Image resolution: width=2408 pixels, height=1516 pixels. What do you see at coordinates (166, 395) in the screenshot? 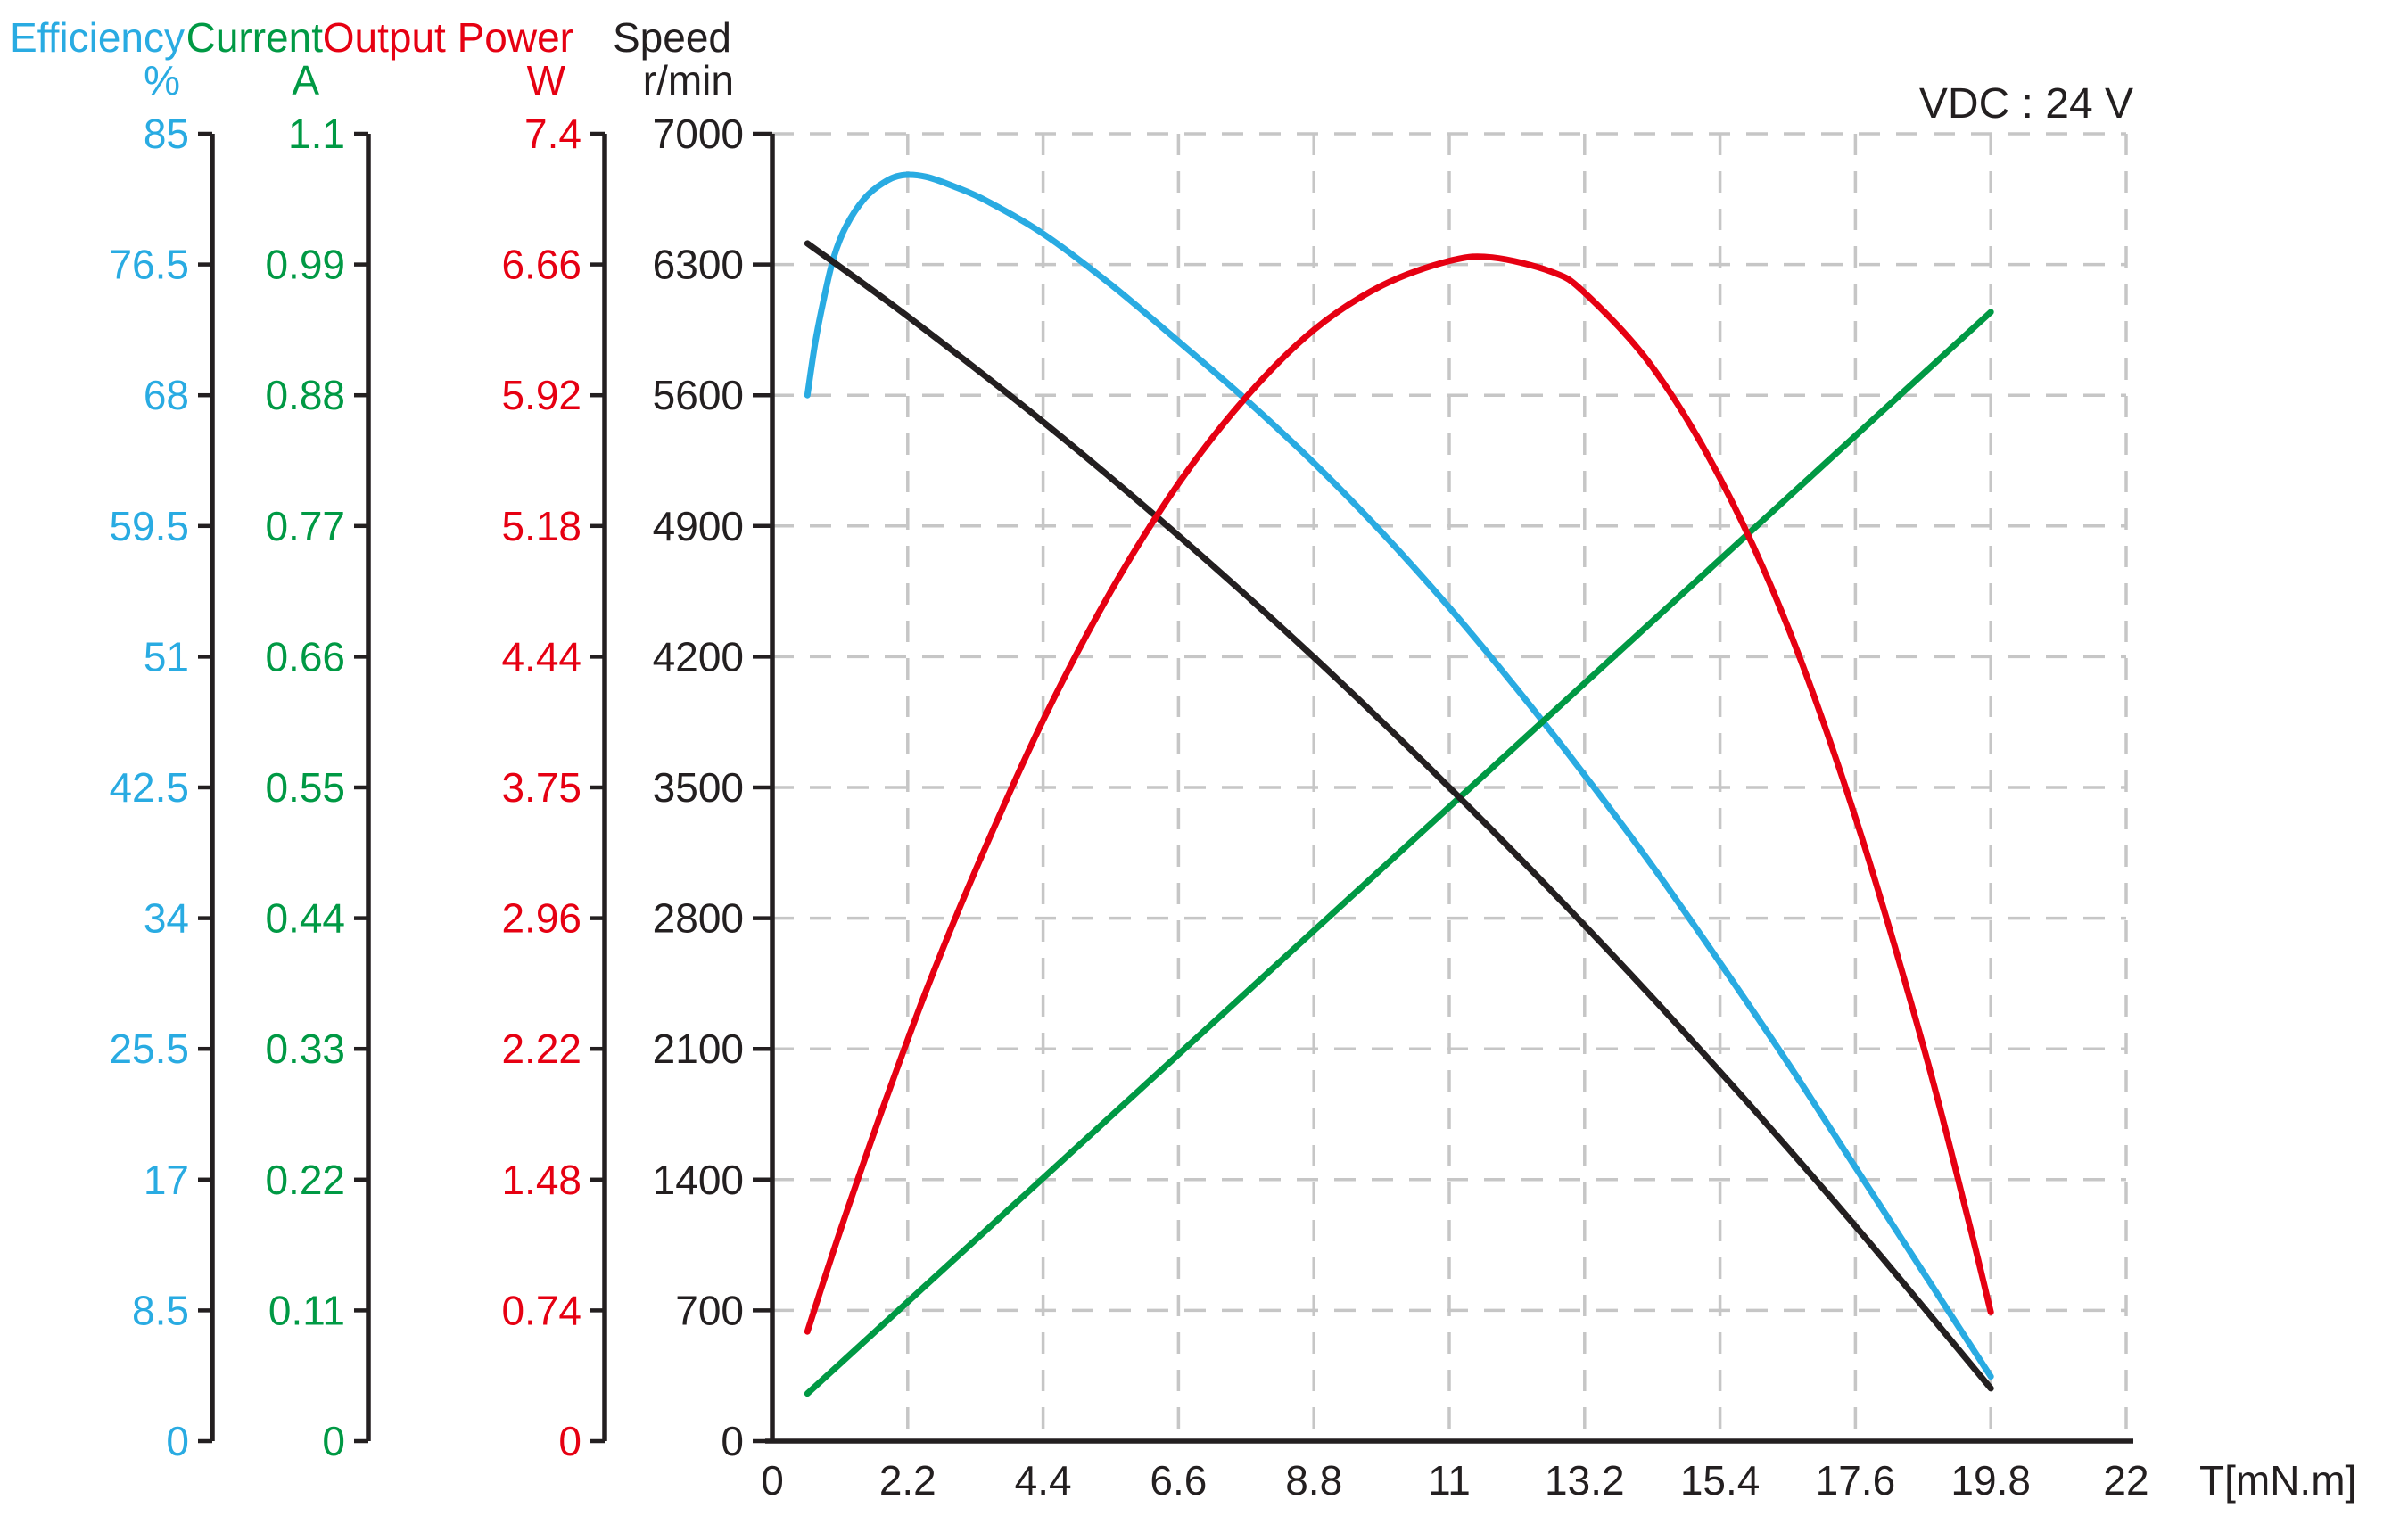
I see `efficiency-tick-label: 68` at bounding box center [166, 395].